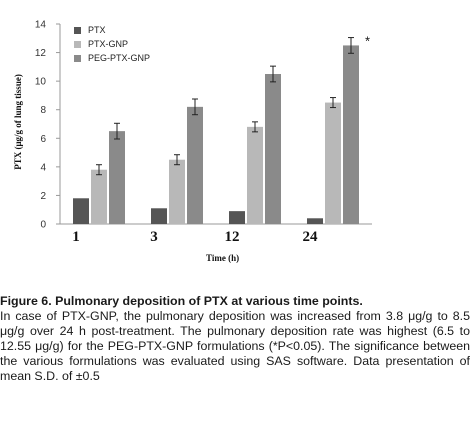 Image resolution: width=472 pixels, height=431 pixels. What do you see at coordinates (81, 211) in the screenshot?
I see `bar-ptx-1h` at bounding box center [81, 211].